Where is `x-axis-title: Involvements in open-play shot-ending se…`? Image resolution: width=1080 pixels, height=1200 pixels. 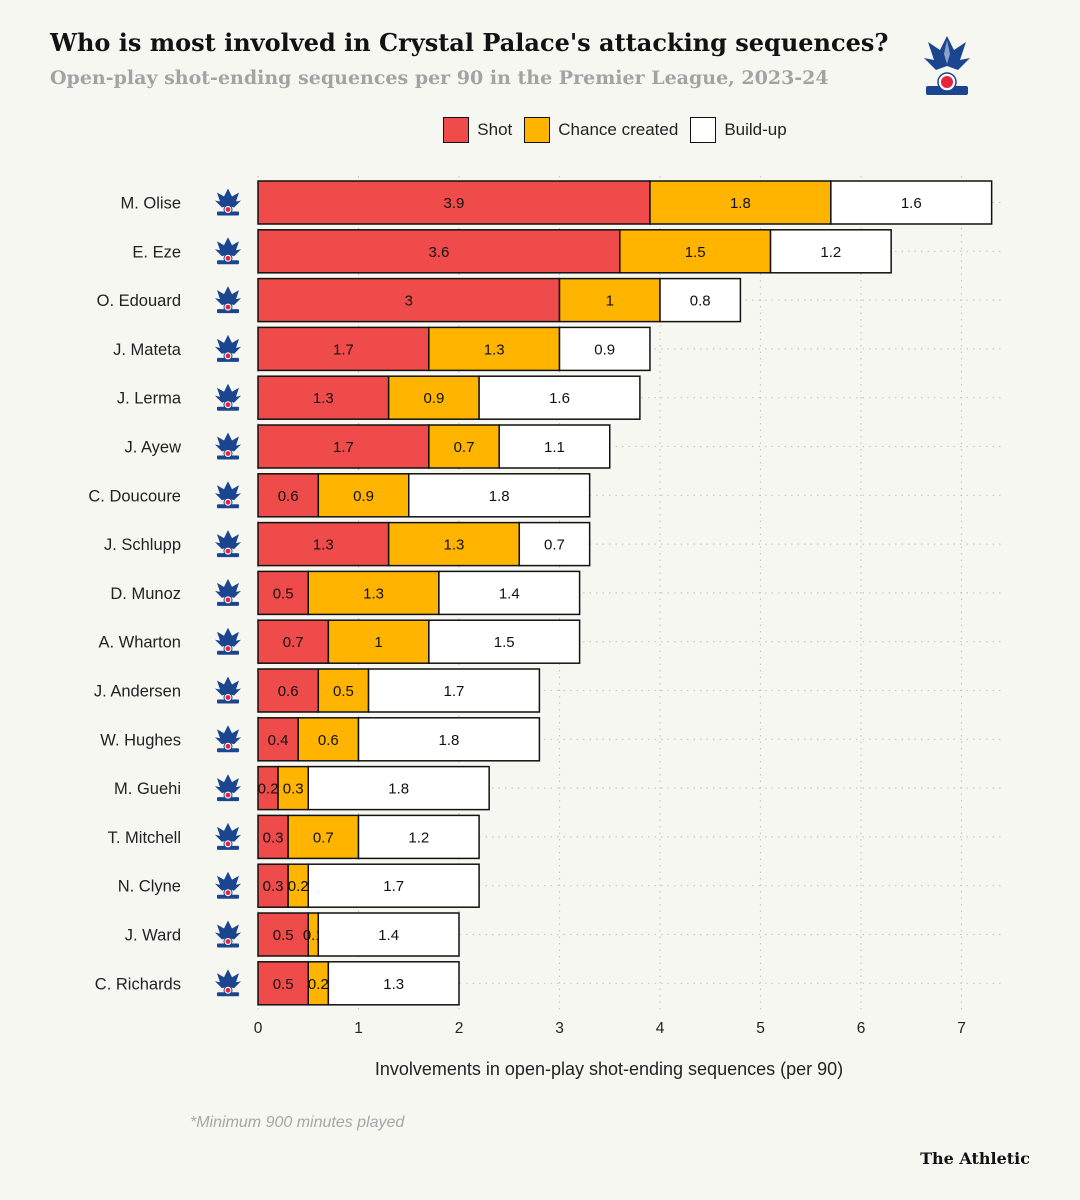 x-axis-title: Involvements in open-play shot-ending se… is located at coordinates (609, 1069).